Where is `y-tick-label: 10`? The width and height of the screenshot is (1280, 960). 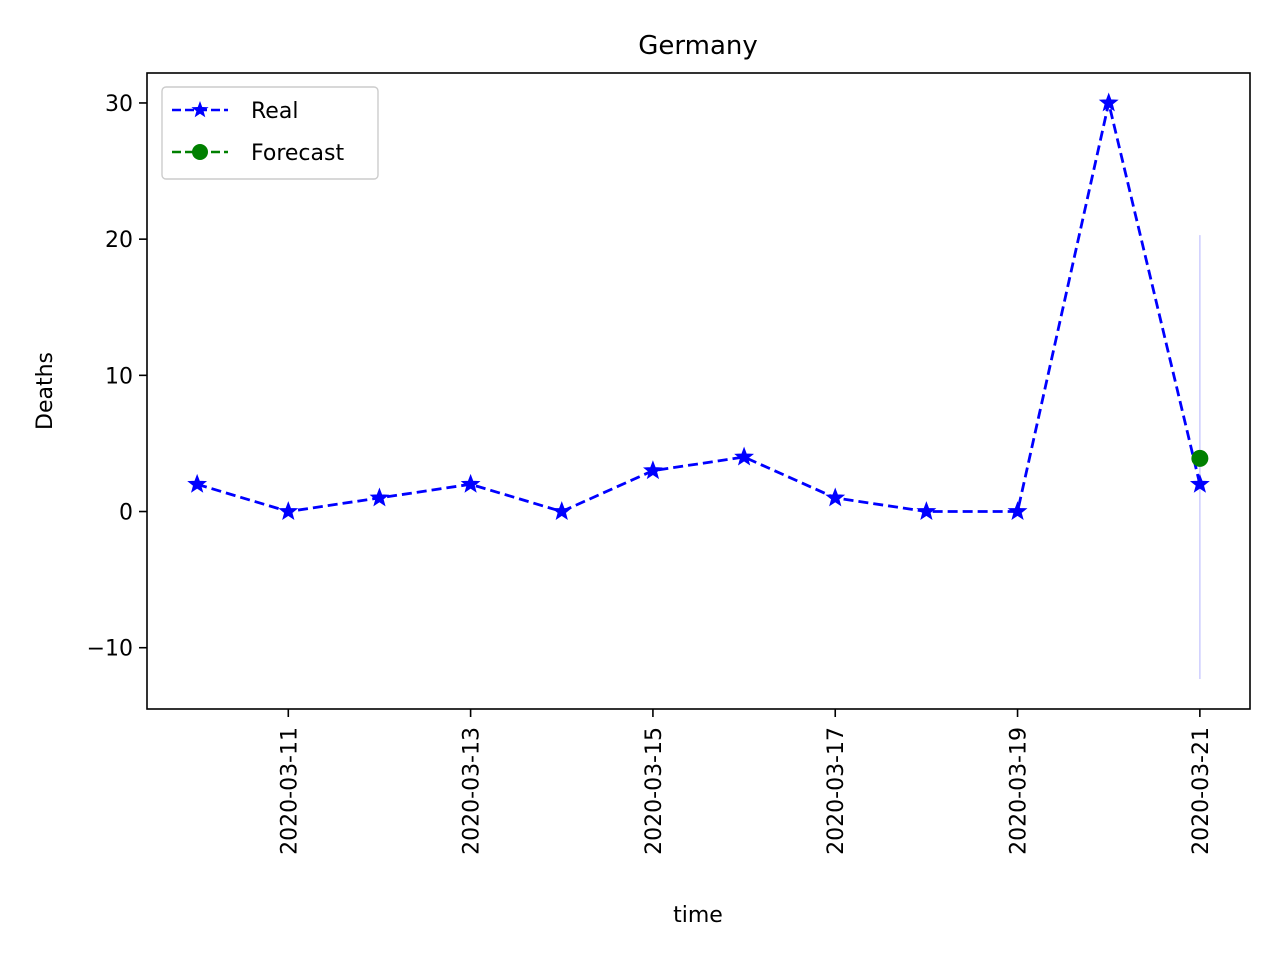
y-tick-label: 10 is located at coordinates (119, 376).